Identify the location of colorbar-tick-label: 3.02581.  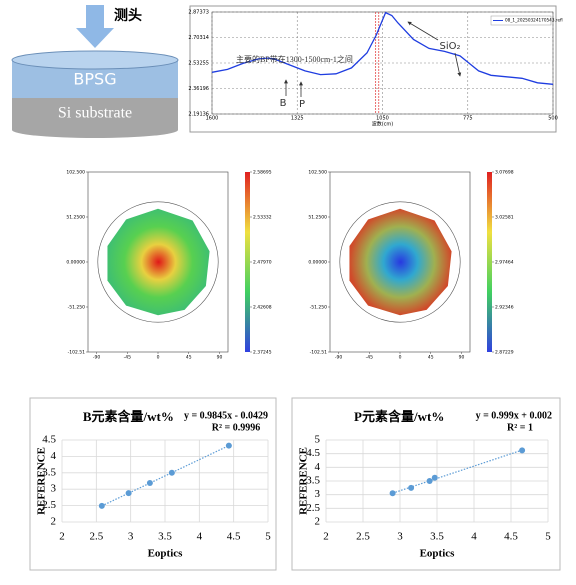
(504, 217).